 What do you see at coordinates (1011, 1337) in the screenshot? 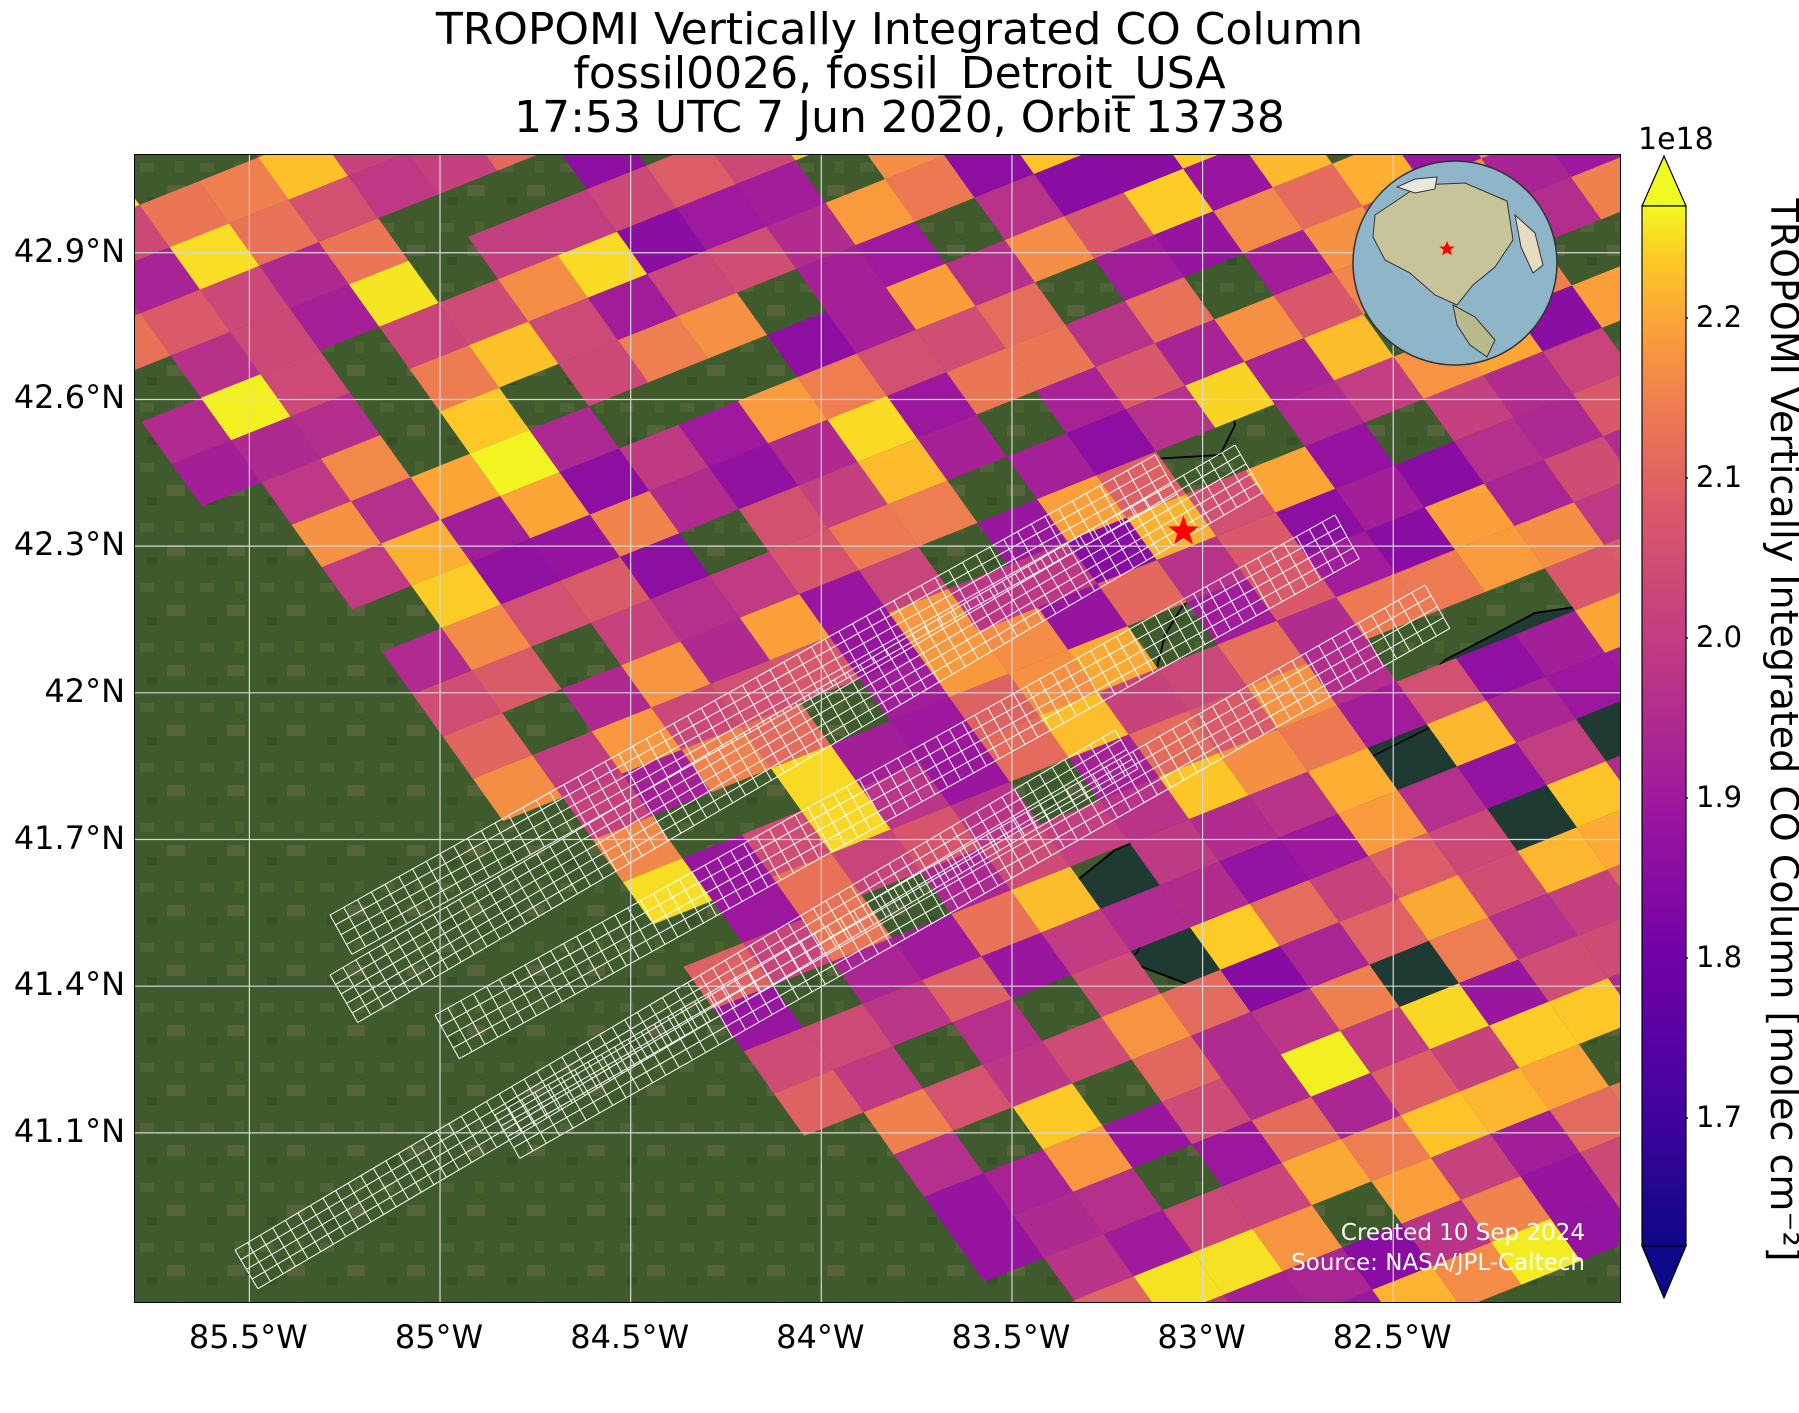
I see `lon-tick-label: 83.5°W` at bounding box center [1011, 1337].